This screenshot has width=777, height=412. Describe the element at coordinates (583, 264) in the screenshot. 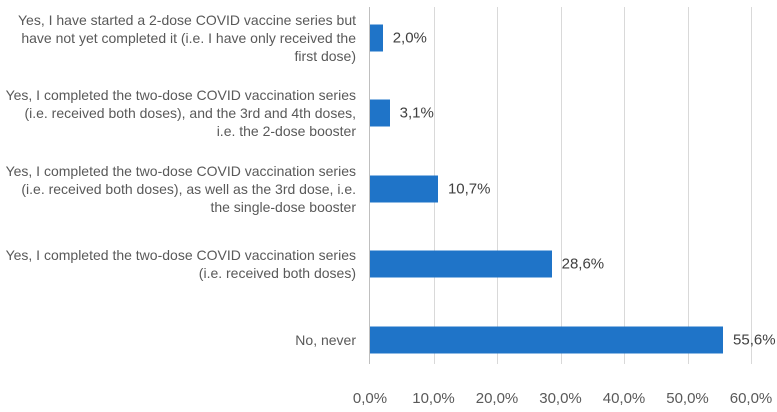

I see `data-label: 28,6%` at that location.